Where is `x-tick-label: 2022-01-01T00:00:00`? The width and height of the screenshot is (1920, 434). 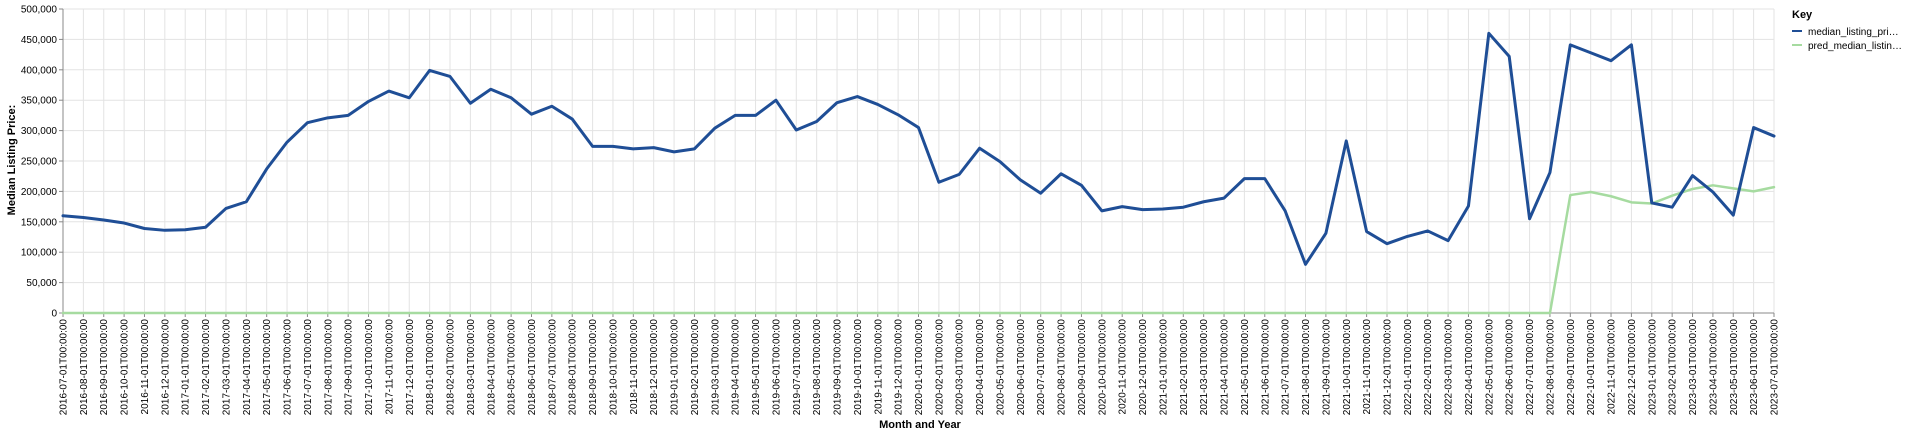 x-tick-label: 2022-01-01T00:00:00 is located at coordinates (1408, 367).